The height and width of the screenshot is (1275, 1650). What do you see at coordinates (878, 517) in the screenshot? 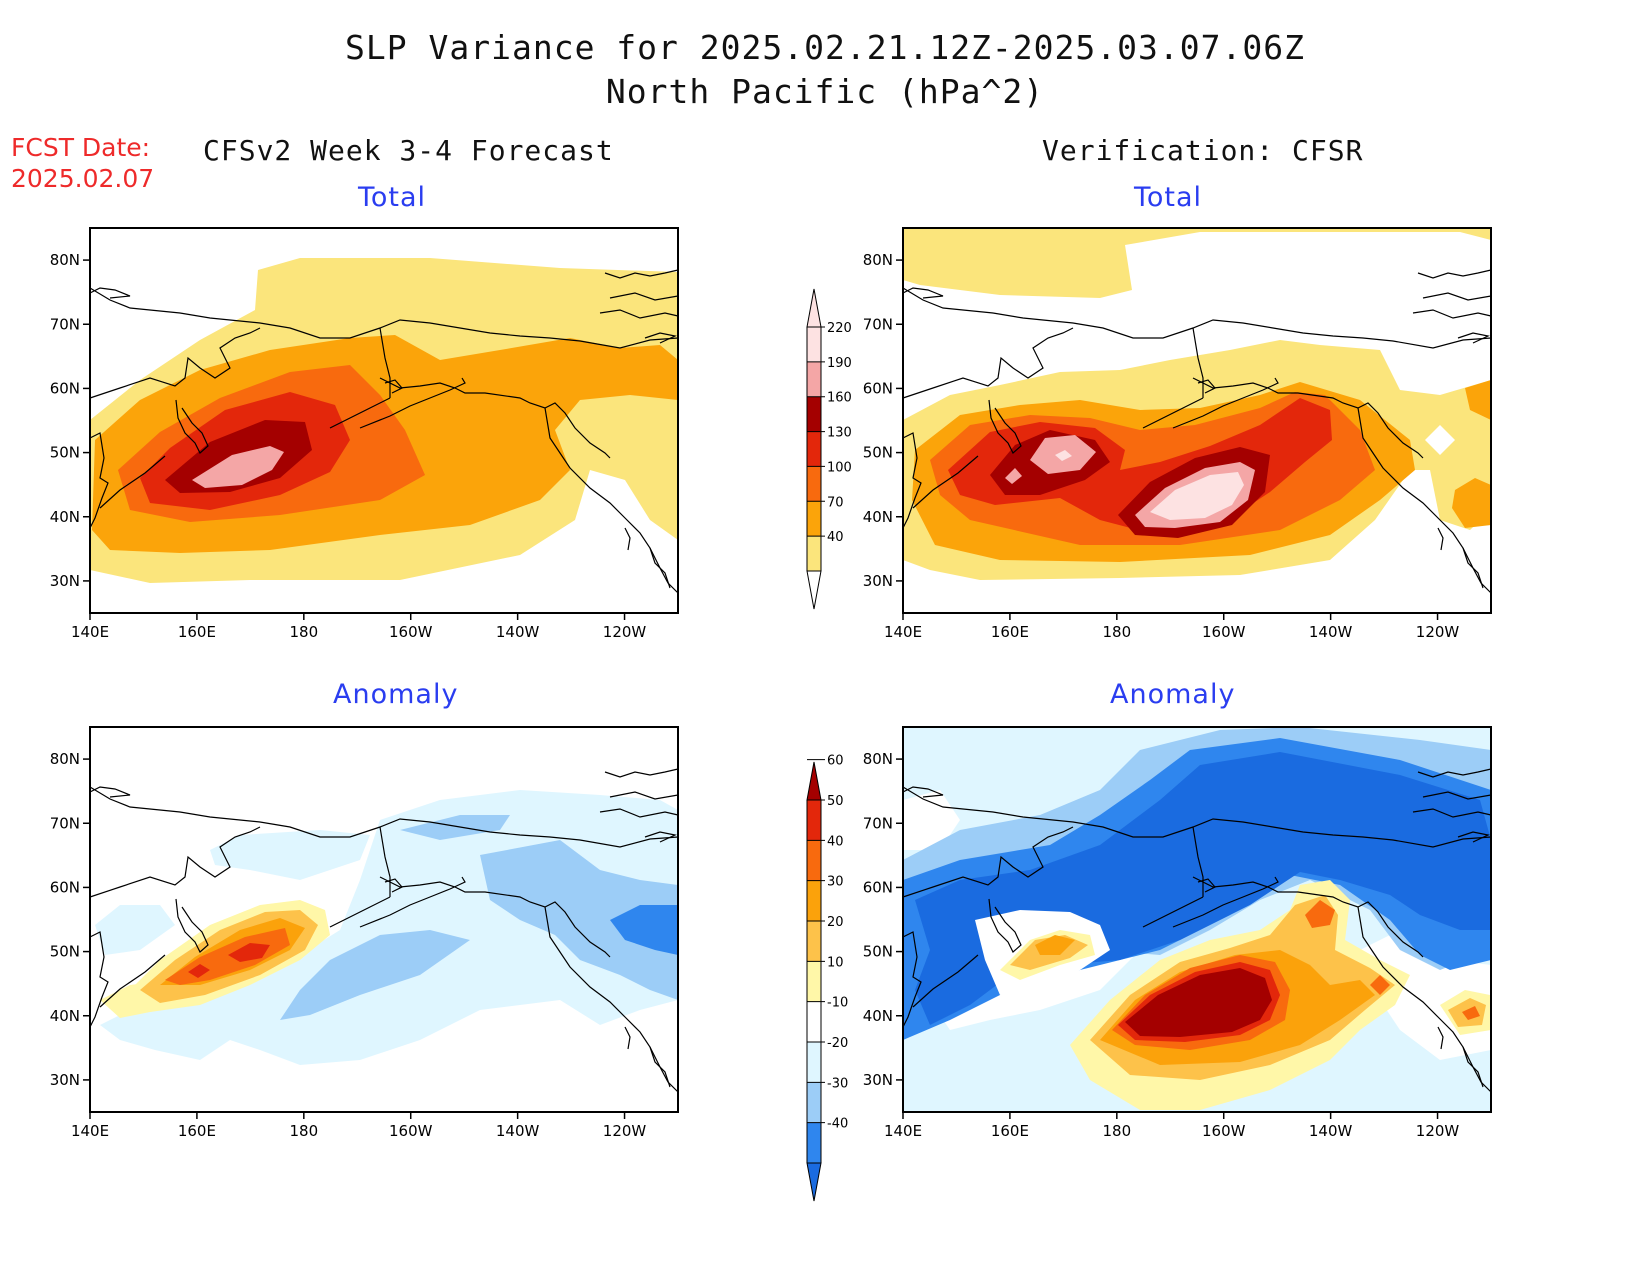
I see `lat-tick-label: 40N` at bounding box center [878, 517].